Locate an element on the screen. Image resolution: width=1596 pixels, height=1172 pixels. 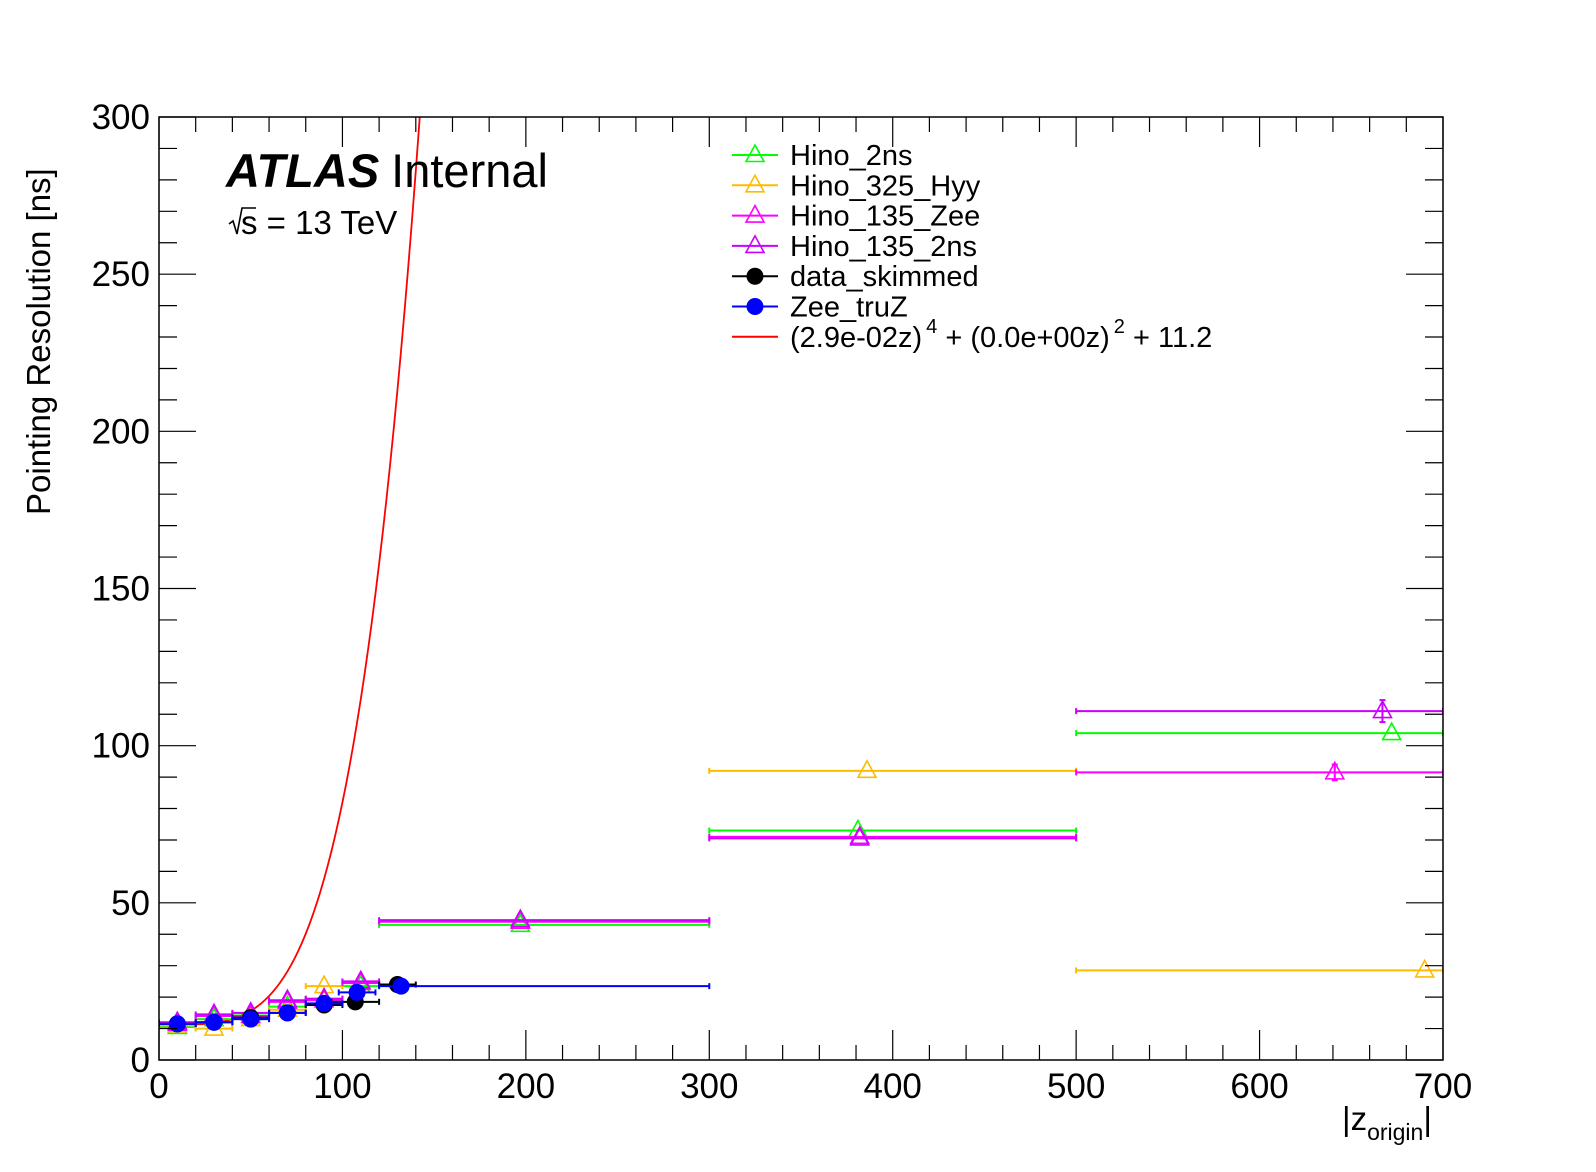
fit-exponent: 2 is located at coordinates (1119, 327).